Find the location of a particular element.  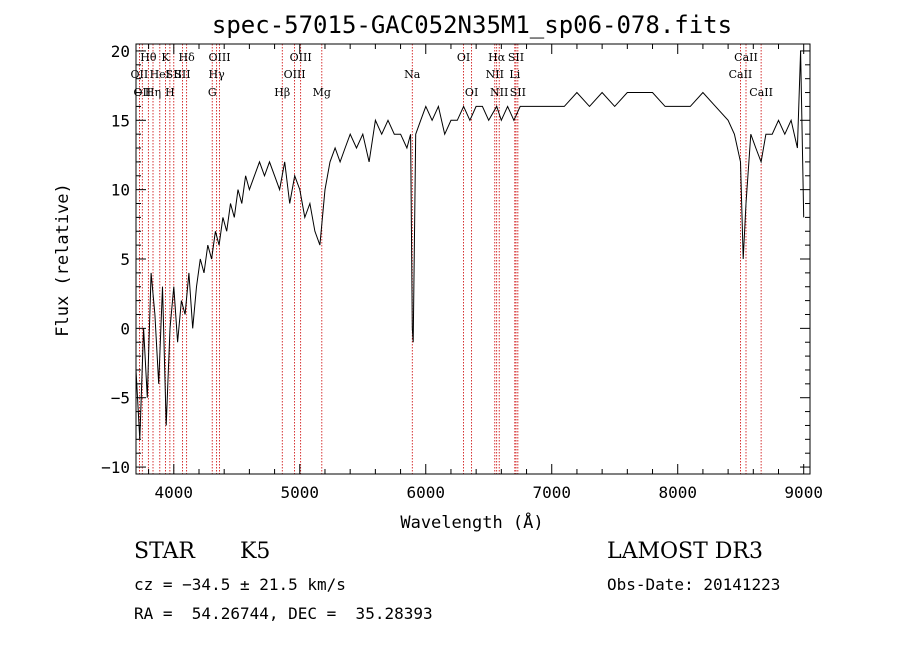

line-label-22: NII is located at coordinates (499, 92).